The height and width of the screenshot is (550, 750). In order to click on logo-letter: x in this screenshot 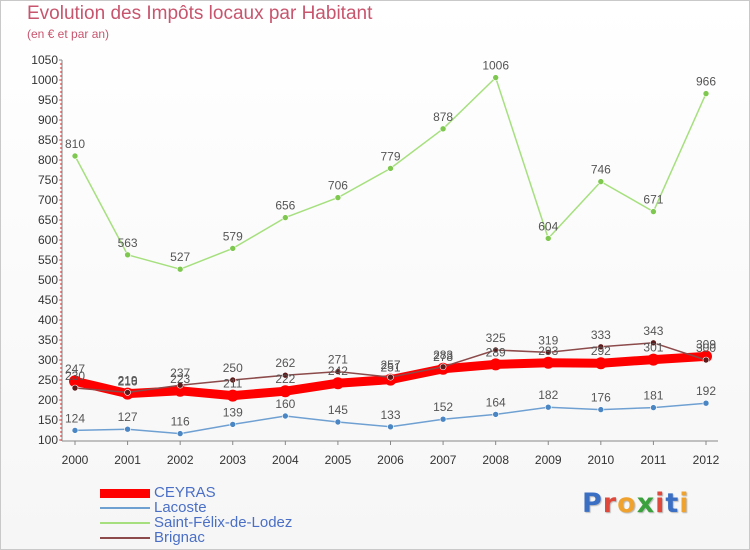, I will do `click(646, 503)`.